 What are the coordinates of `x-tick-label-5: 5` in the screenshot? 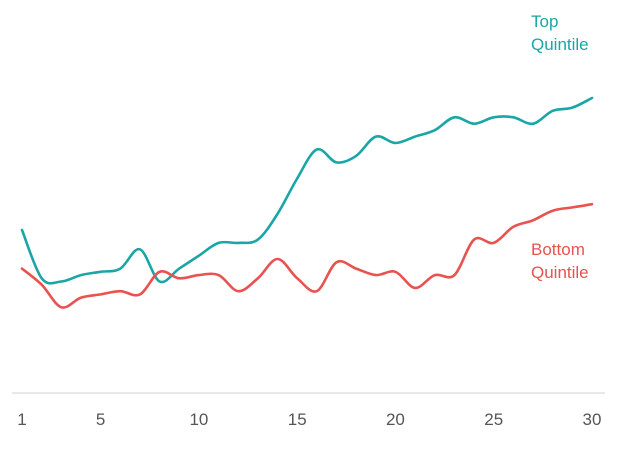 It's located at (100, 419).